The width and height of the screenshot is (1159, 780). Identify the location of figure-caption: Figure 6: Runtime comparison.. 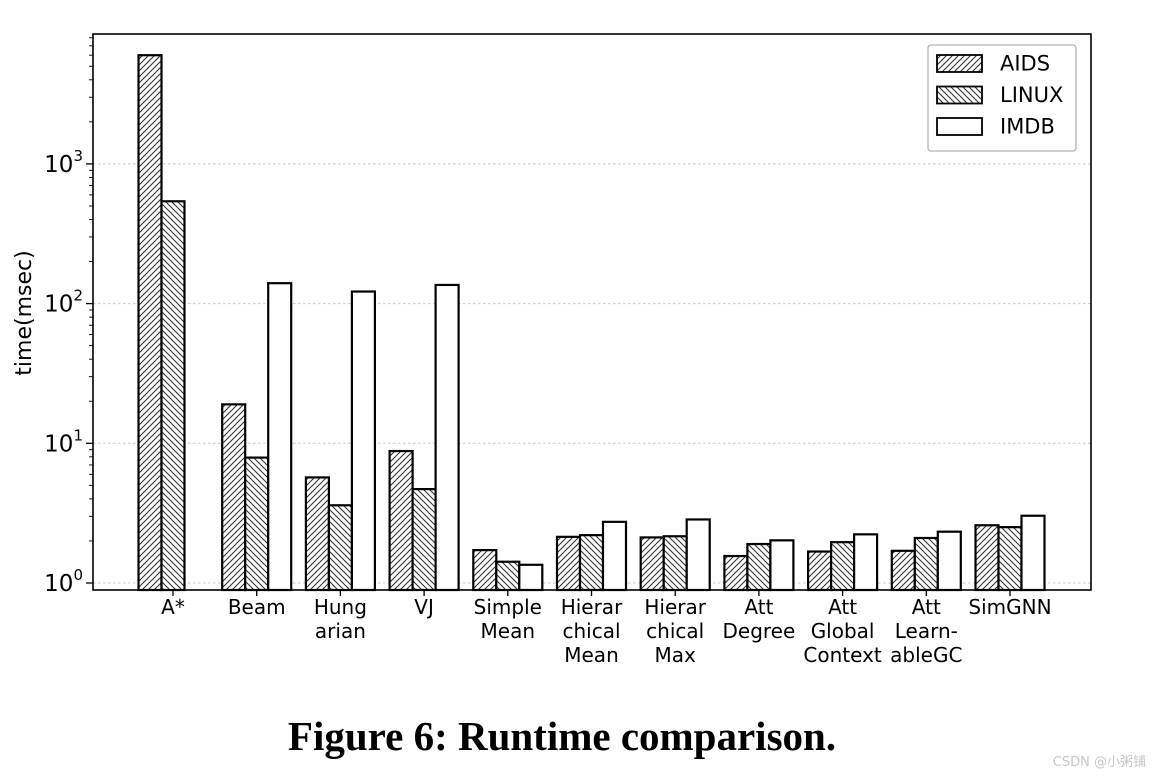
(562, 736).